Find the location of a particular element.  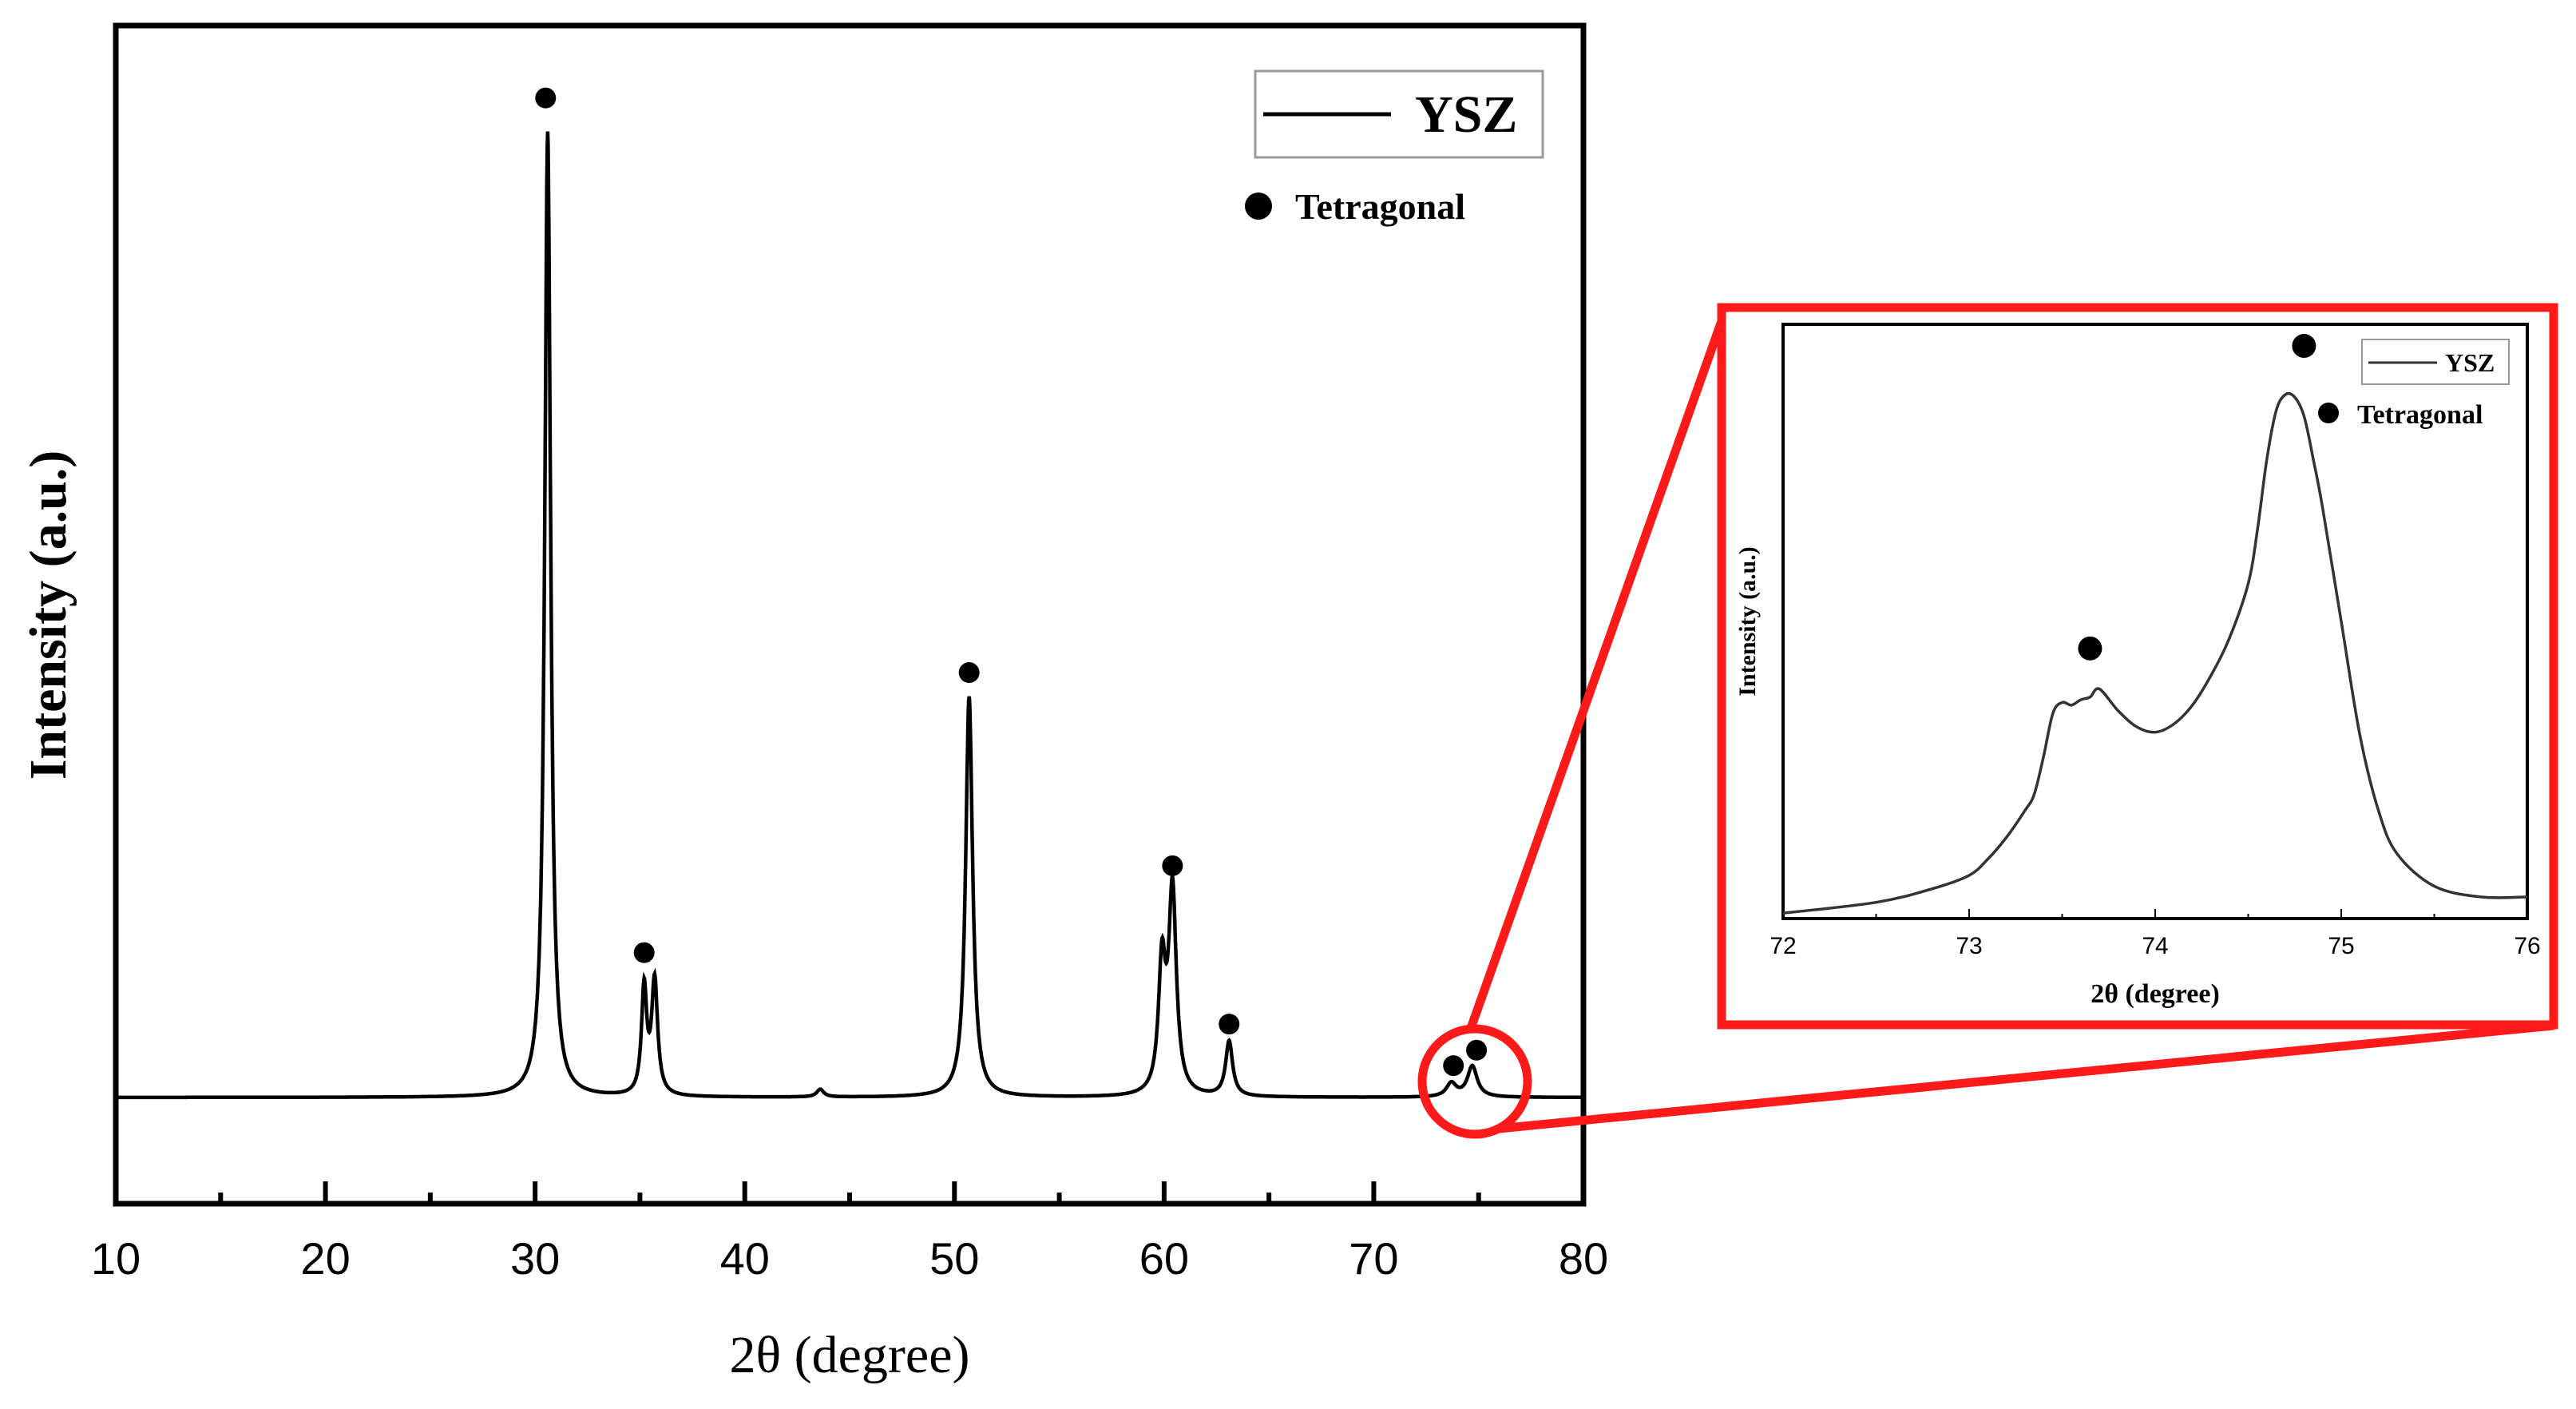

inset-legend-label-ysz: YSZ is located at coordinates (2470, 362).